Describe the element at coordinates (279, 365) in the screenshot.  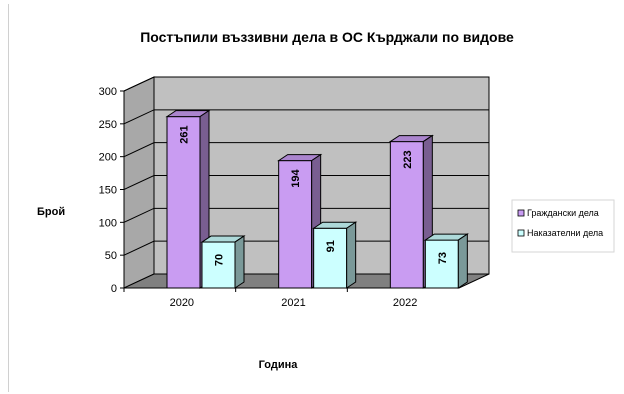
I see `x-axis-title: Година` at that location.